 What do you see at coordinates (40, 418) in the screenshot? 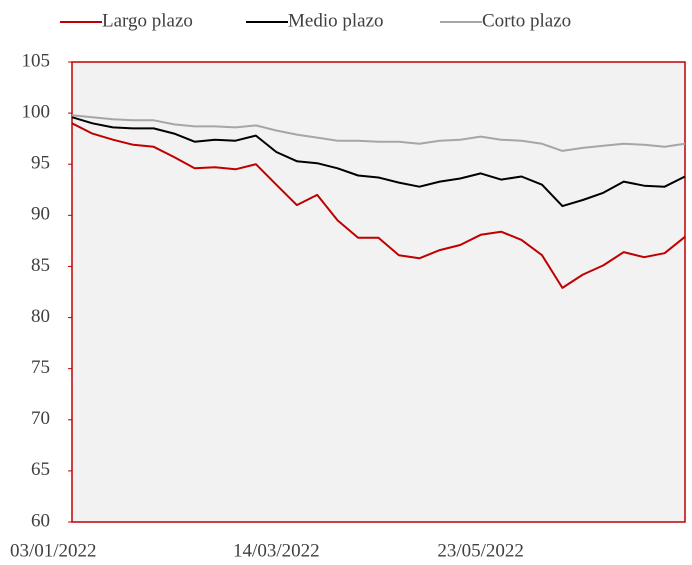
I see `y-tick-label: 70` at bounding box center [40, 418].